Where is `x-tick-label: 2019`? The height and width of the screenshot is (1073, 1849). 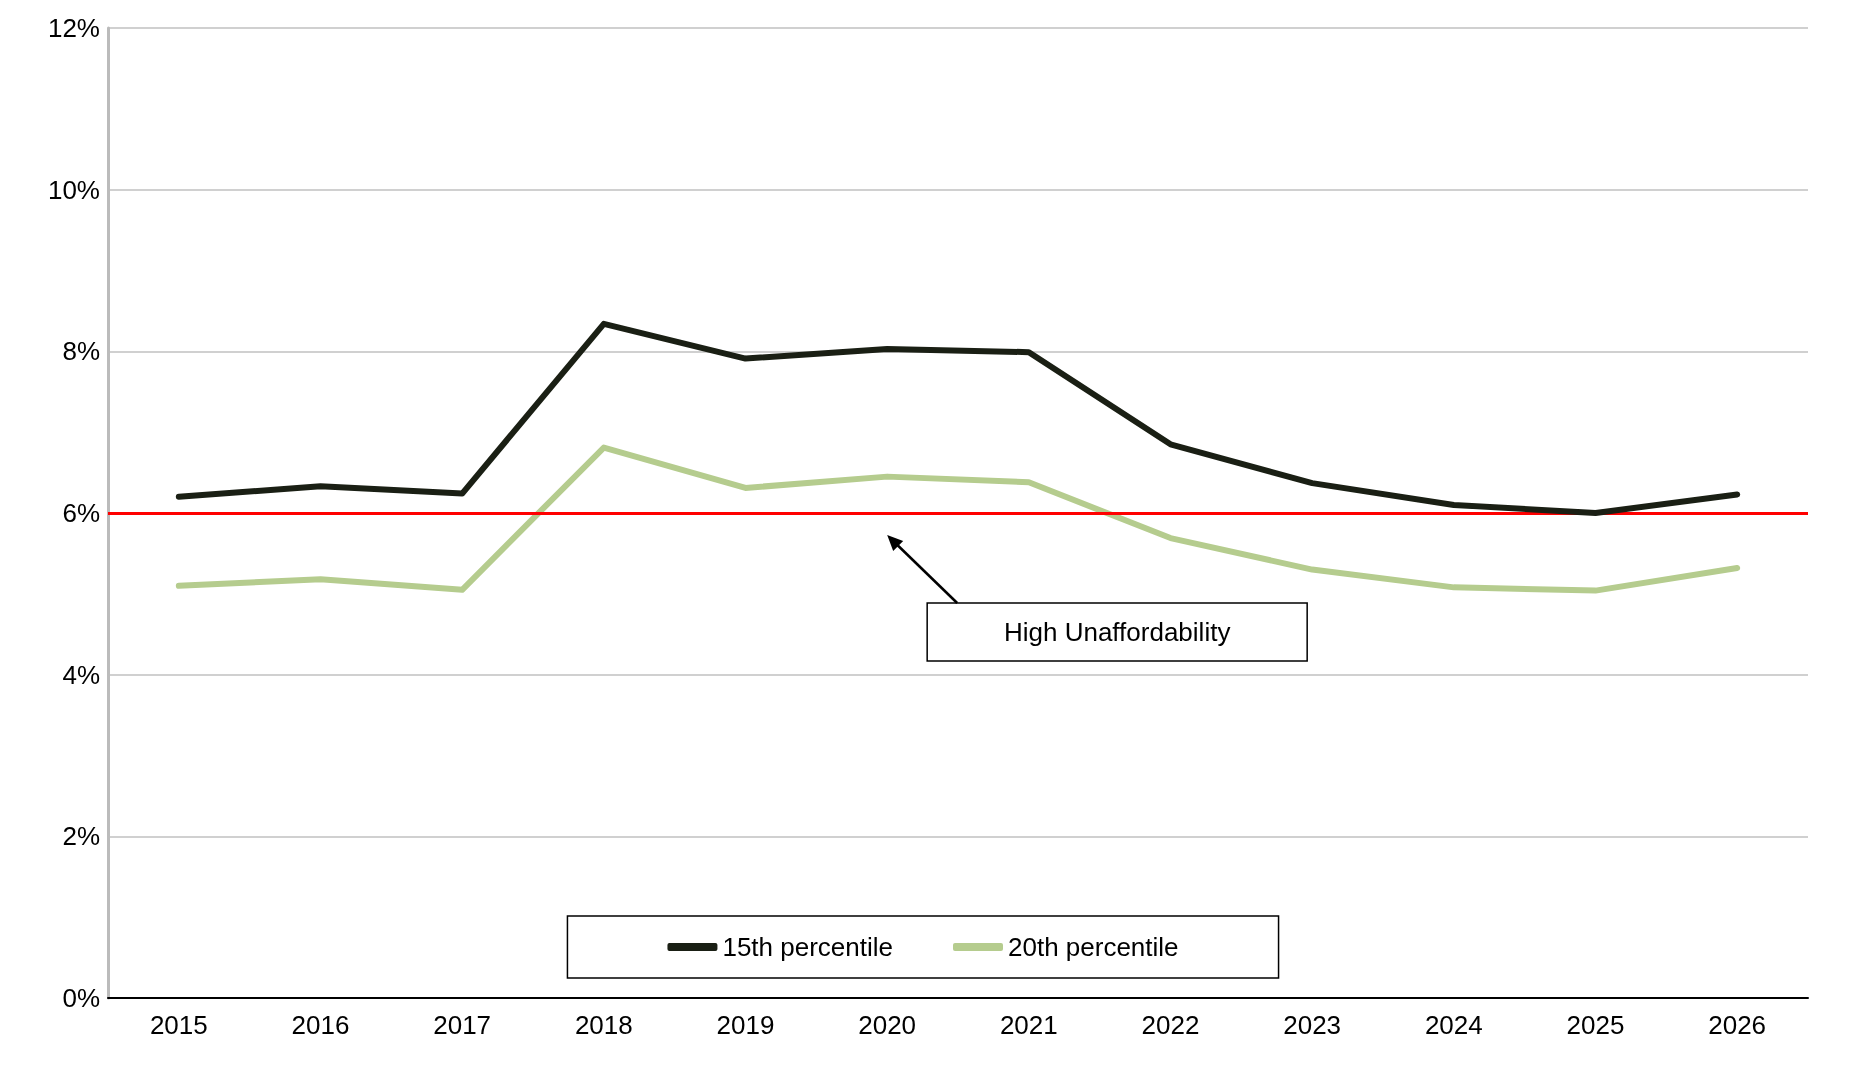 x-tick-label: 2019 is located at coordinates (745, 1025).